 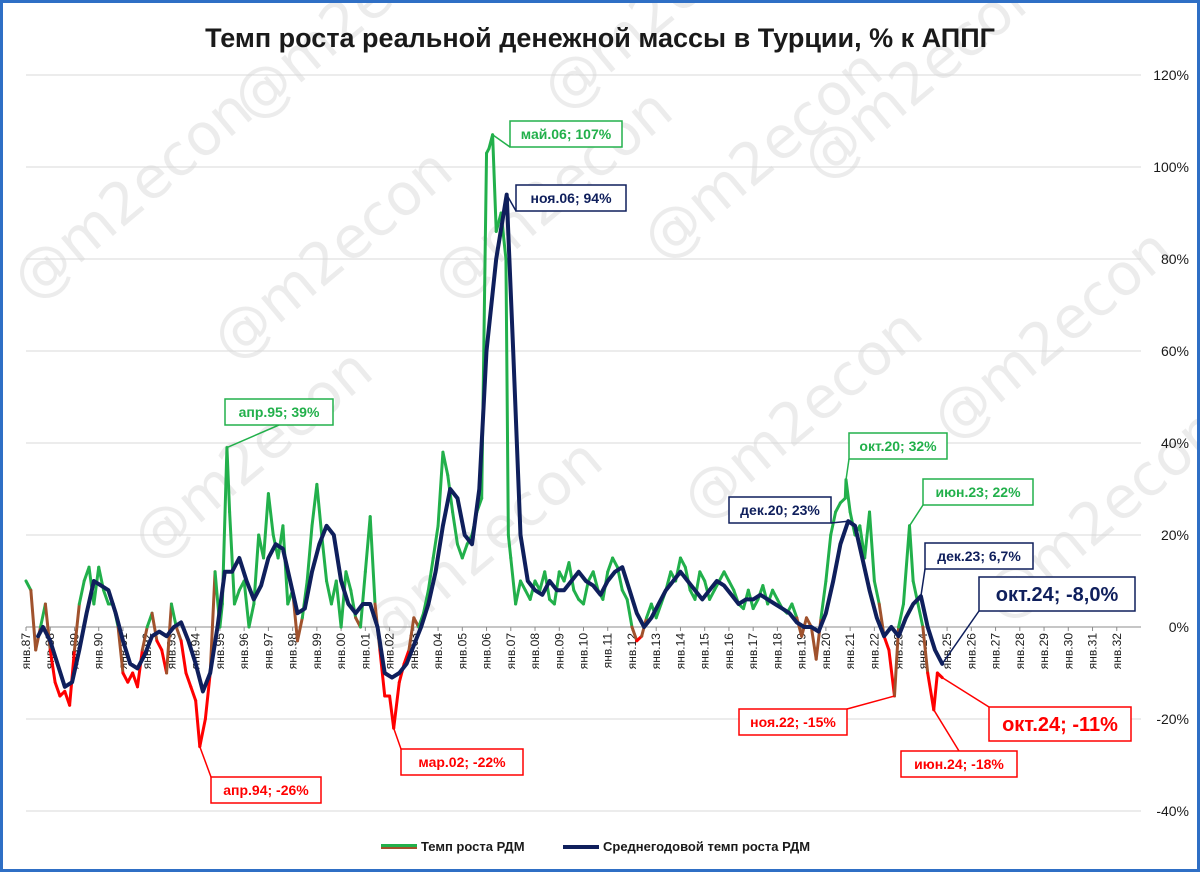 I want to click on y-tick-label: 80%, so click(x=1175, y=259).